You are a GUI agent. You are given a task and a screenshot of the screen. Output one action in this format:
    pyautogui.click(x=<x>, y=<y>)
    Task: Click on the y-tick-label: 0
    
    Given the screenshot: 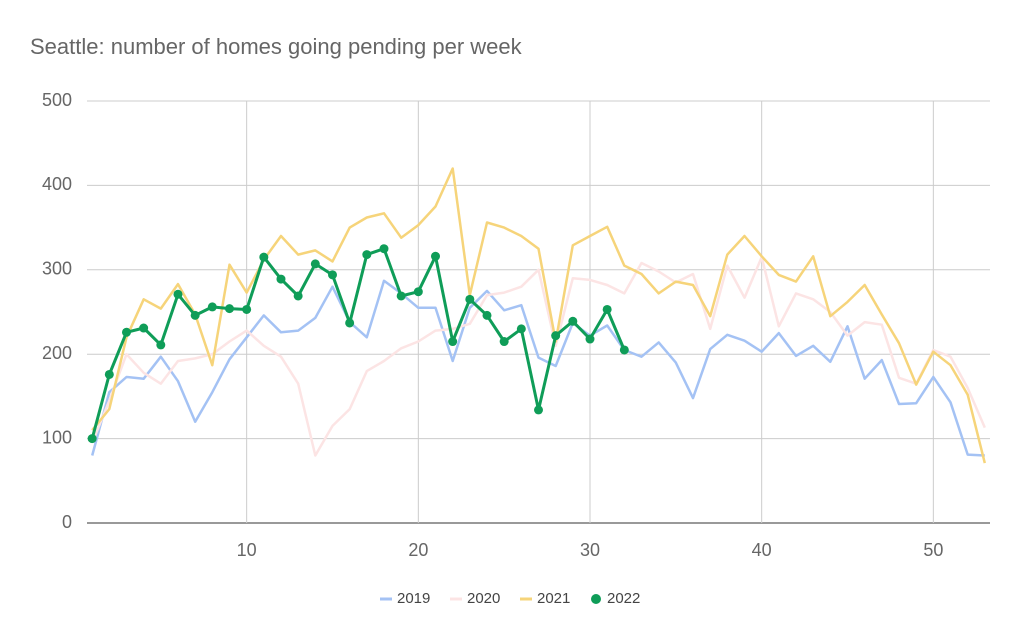 What is the action you would take?
    pyautogui.click(x=67, y=522)
    